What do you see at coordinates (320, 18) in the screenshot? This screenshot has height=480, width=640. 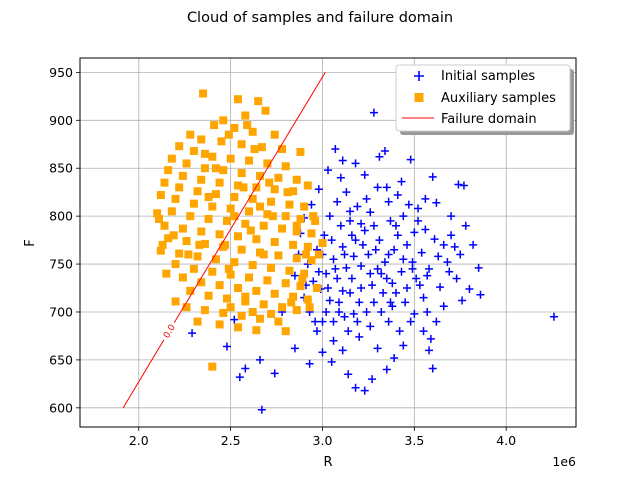 I see `chart-title: Cloud of samples and failure domain` at bounding box center [320, 18].